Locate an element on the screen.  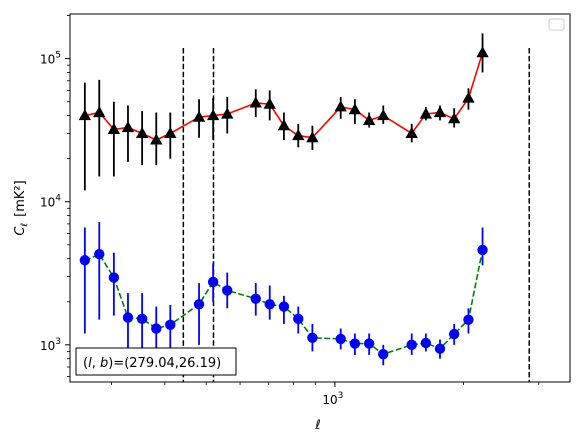
y-axis-label-unit: [mK²] is located at coordinates (20, 198).